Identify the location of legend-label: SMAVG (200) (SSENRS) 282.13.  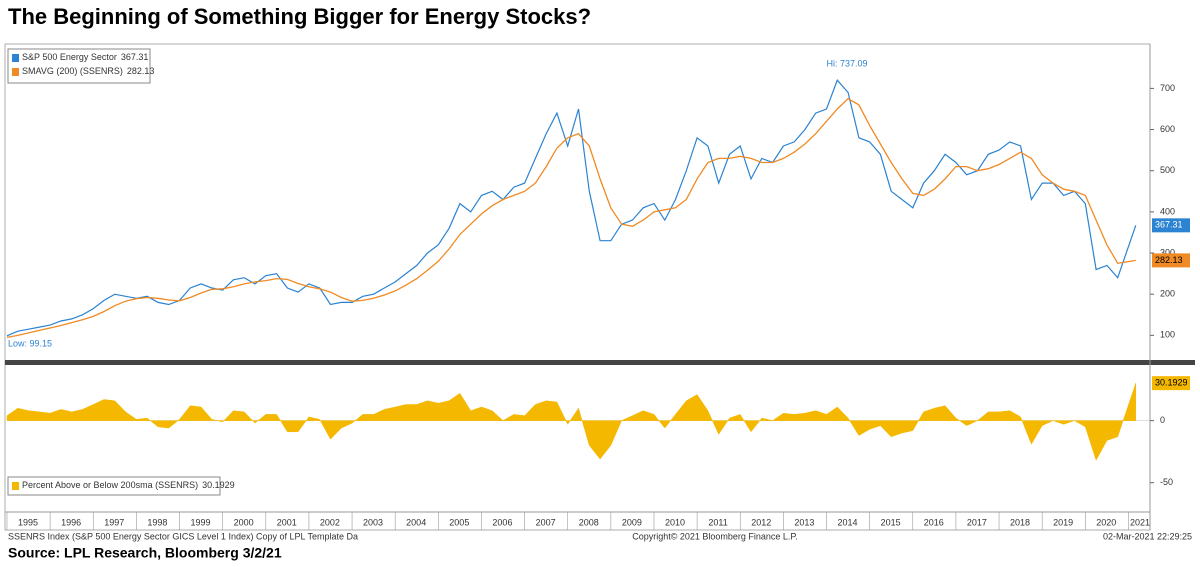
(88, 71).